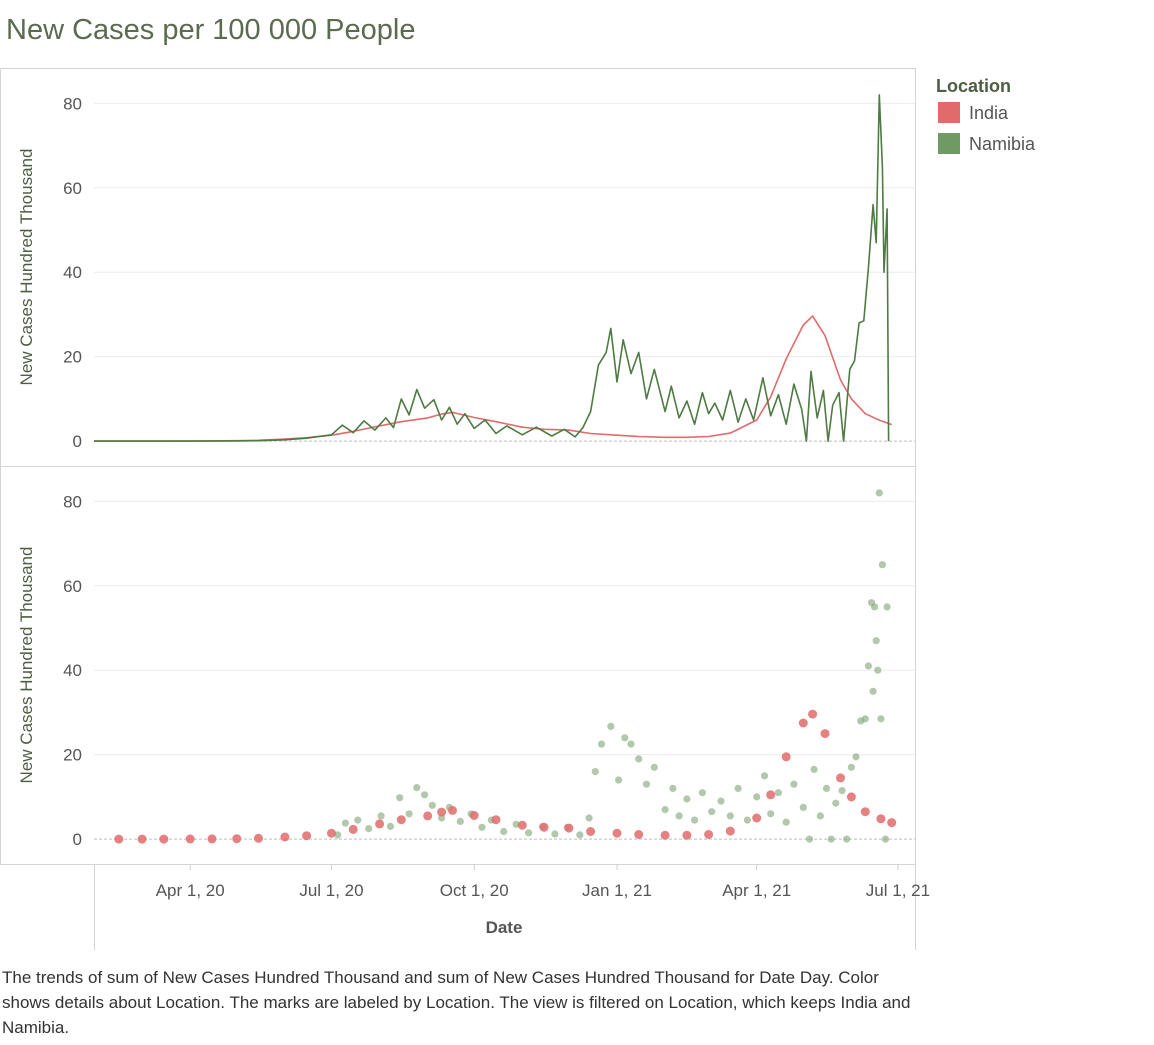  What do you see at coordinates (756, 890) in the screenshot?
I see `x-tick-label: Apr 1, 21` at bounding box center [756, 890].